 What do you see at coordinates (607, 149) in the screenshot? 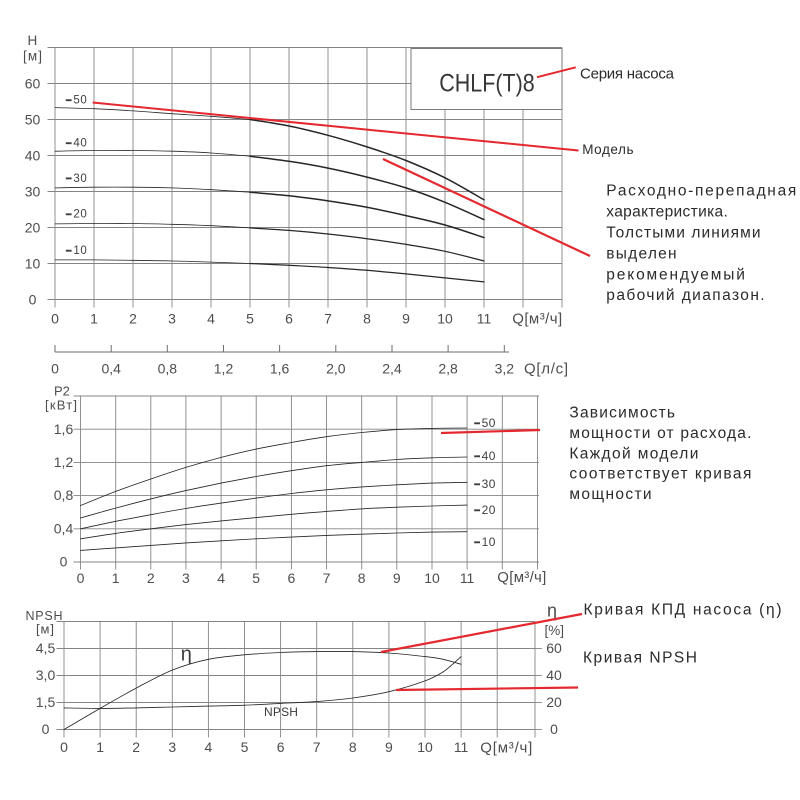
I see `svg-text: Модель` at bounding box center [607, 149].